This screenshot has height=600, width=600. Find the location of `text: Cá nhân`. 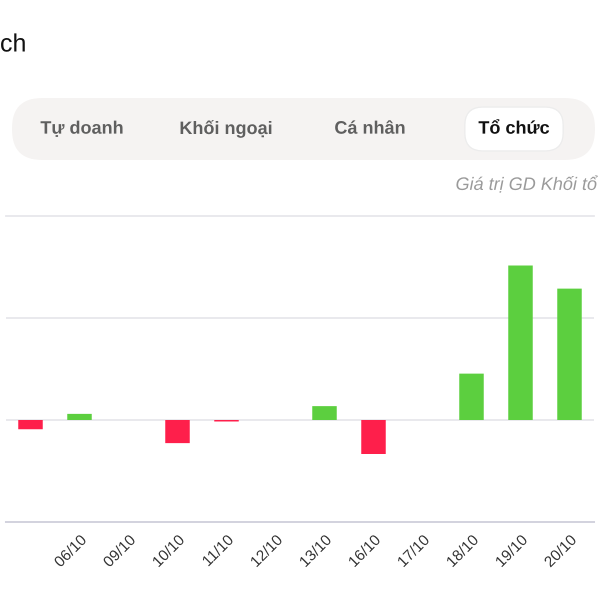

text: Cá nhân is located at coordinates (369, 127).